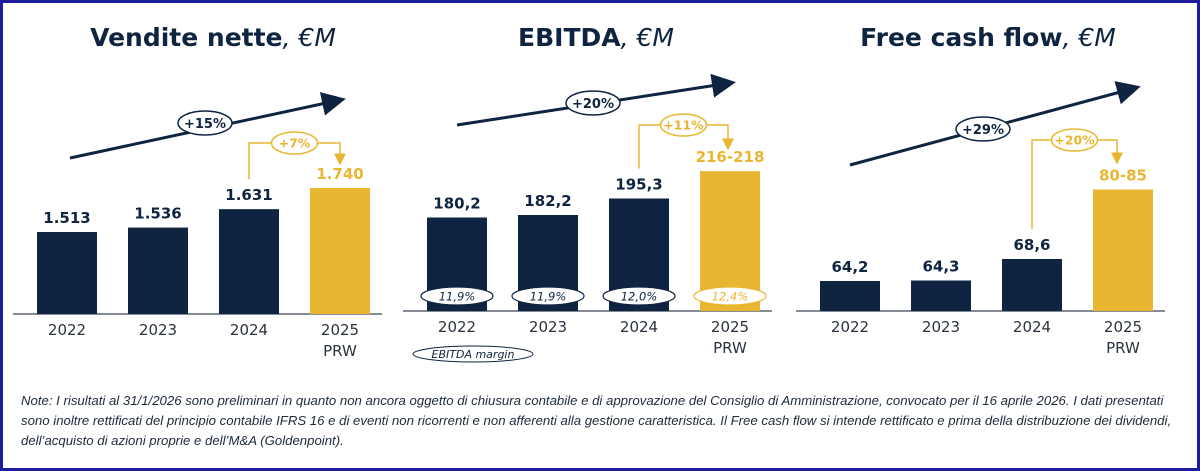 The image size is (1200, 471). I want to click on value-label: 1.513, so click(66, 218).